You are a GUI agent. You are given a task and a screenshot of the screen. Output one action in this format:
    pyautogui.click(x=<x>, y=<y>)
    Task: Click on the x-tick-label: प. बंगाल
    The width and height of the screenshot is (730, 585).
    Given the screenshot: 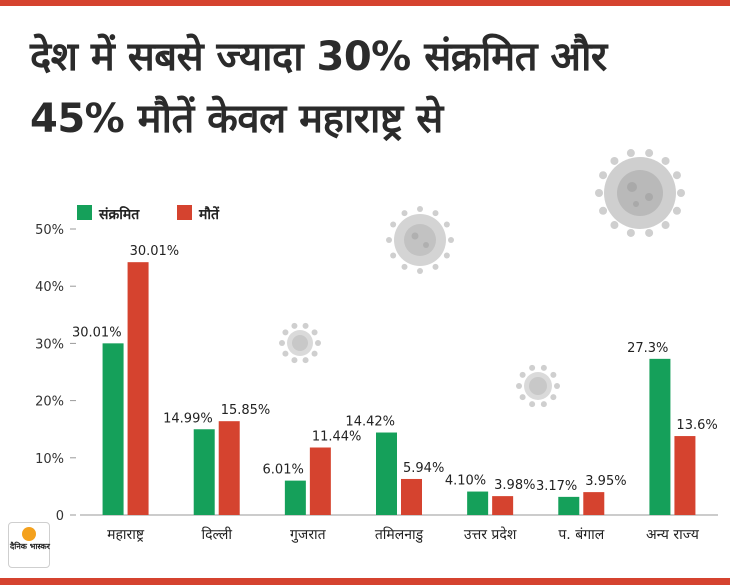 What is the action you would take?
    pyautogui.click(x=581, y=535)
    